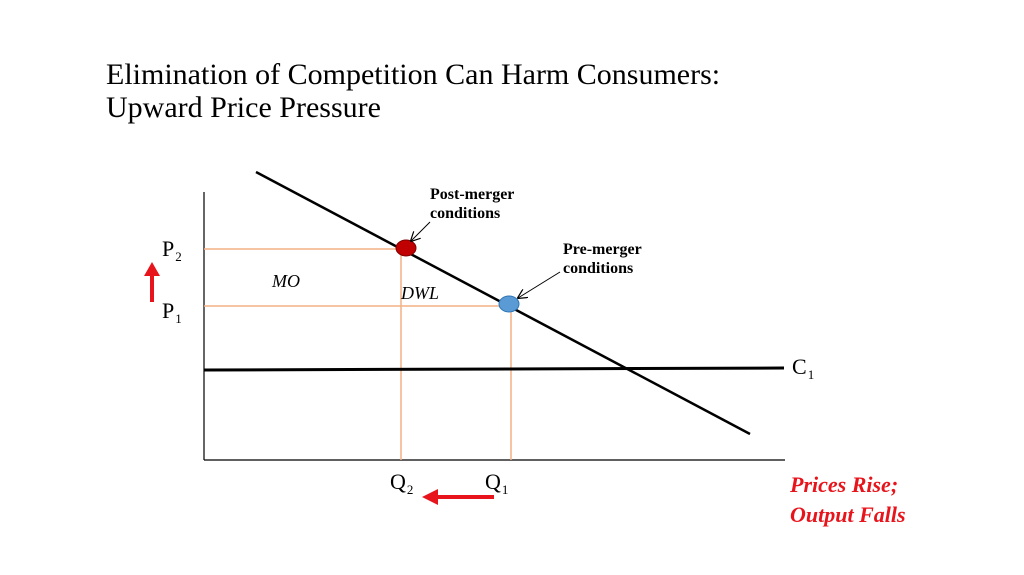  Describe the element at coordinates (172, 312) in the screenshot. I see `p1-label: P1` at that location.